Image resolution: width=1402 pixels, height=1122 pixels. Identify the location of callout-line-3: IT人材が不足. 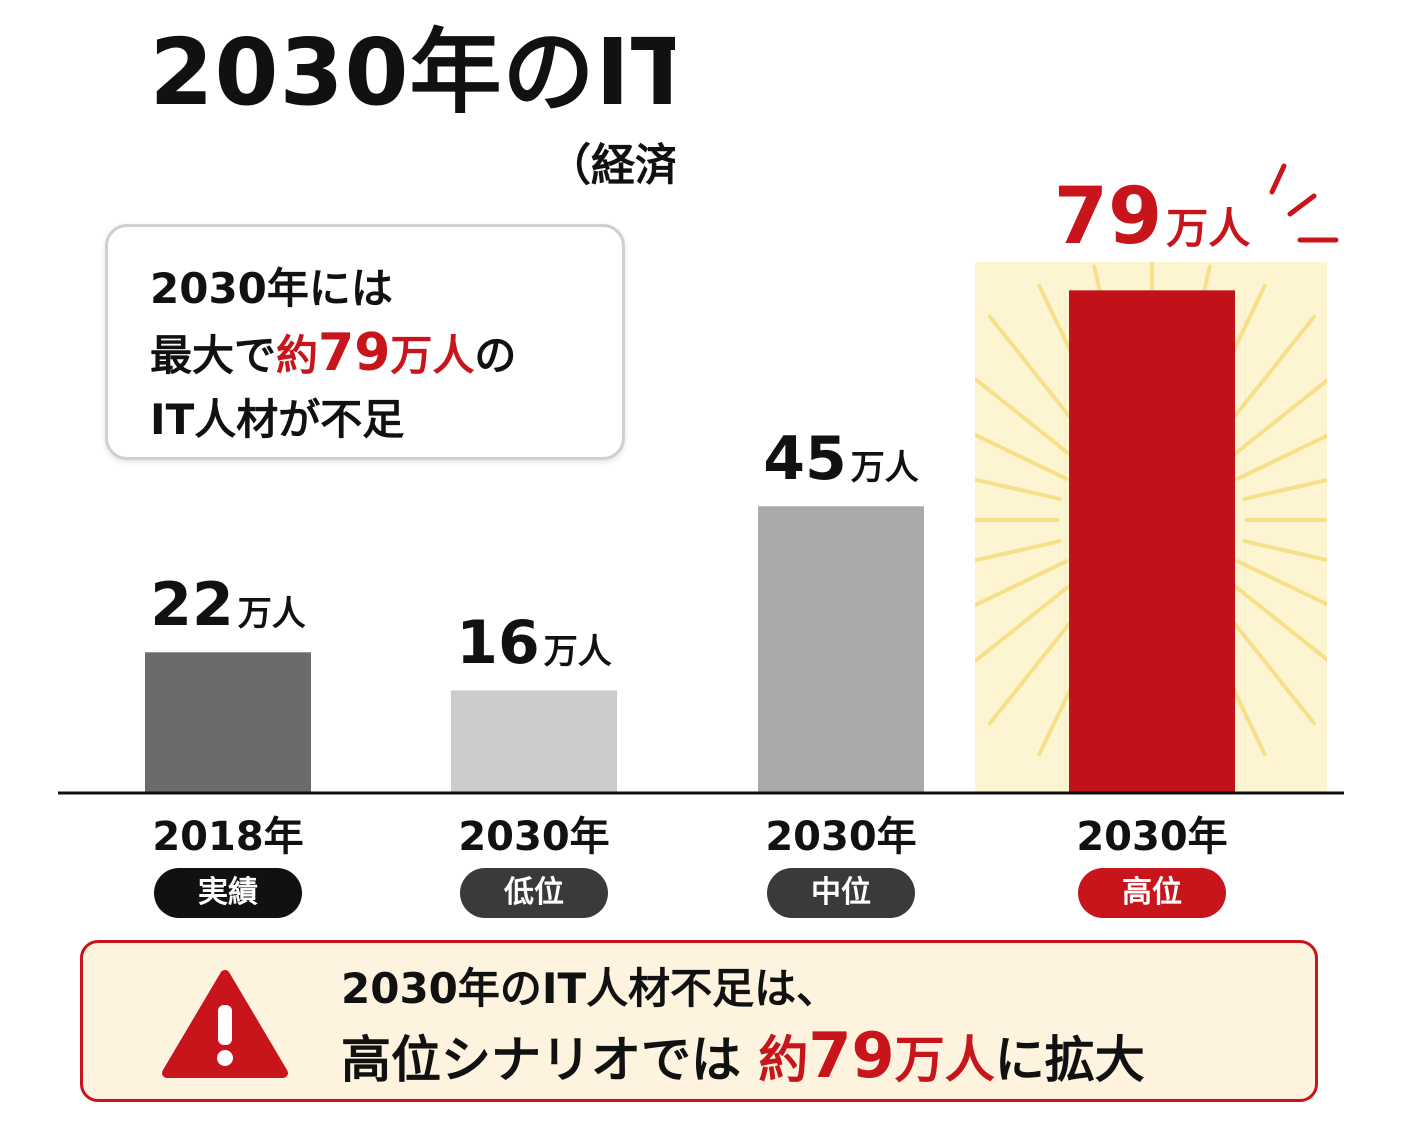
(277, 419).